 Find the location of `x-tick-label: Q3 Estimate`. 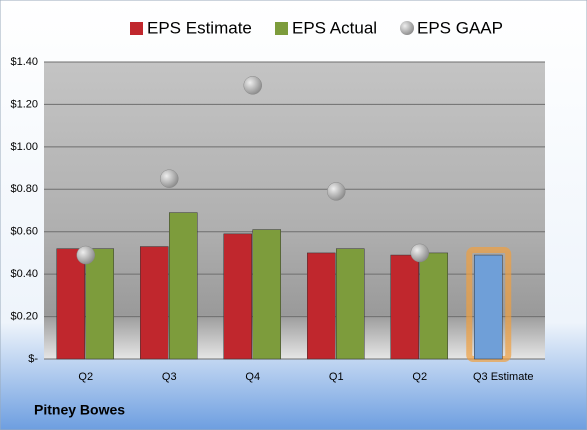

x-tick-label: Q3 Estimate is located at coordinates (503, 377).